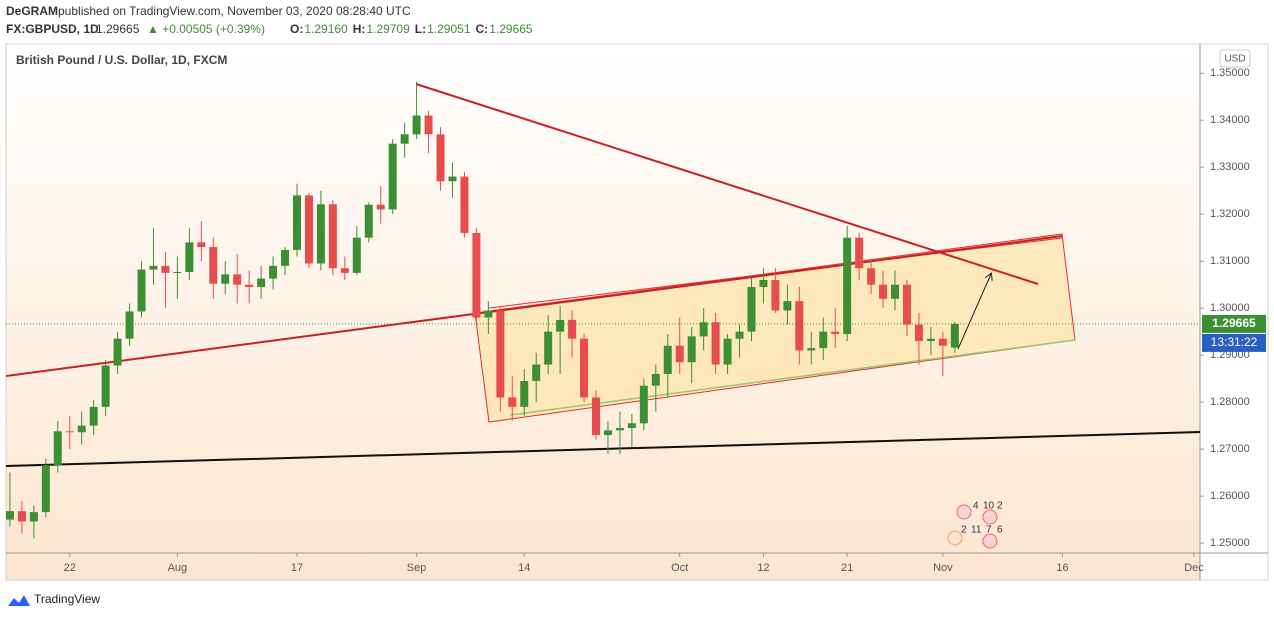 Image resolution: width=1274 pixels, height=623 pixels. What do you see at coordinates (943, 568) in the screenshot?
I see `x-tick-label: Nov` at bounding box center [943, 568].